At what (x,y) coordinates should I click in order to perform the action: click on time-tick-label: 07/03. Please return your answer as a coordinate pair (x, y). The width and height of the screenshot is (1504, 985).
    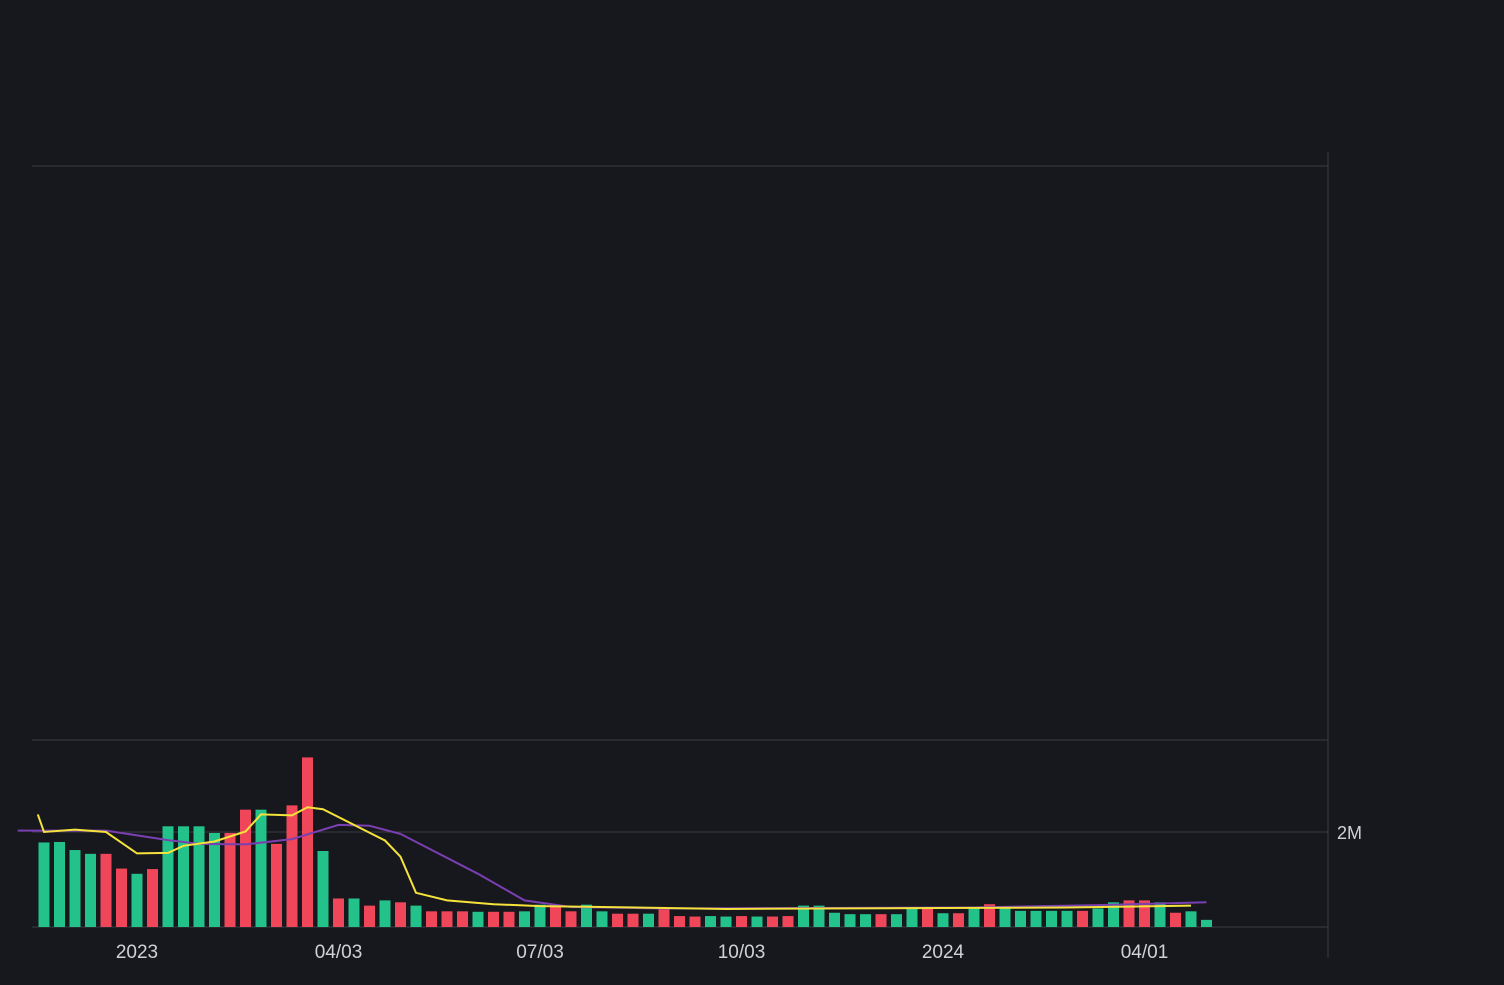
    Looking at the image, I should click on (540, 952).